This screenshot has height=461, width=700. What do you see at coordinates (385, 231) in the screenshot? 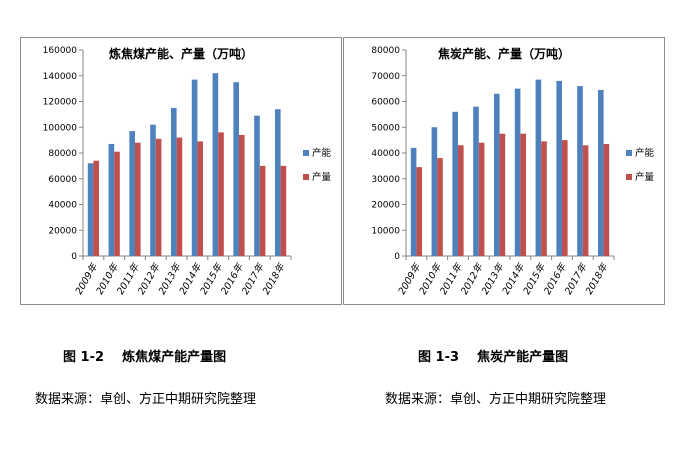
I see `y-tick-label: 10000` at bounding box center [385, 231].